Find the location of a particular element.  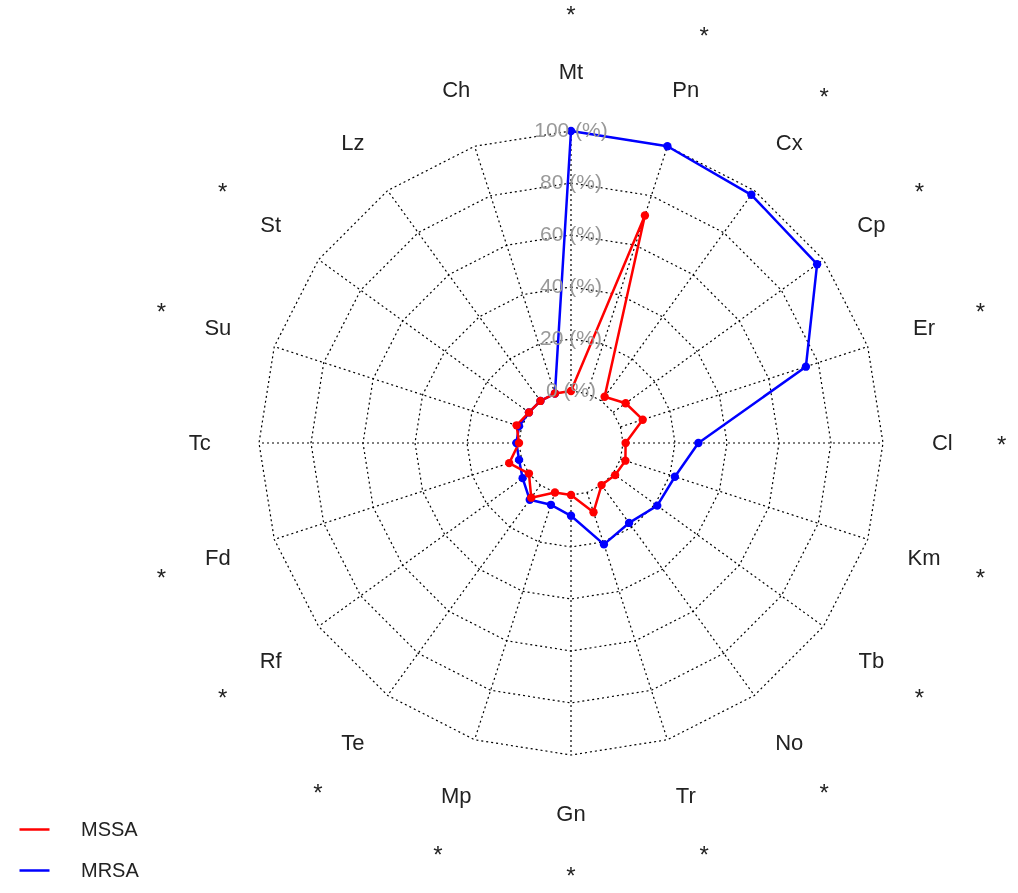

spoke-label: Te is located at coordinates (353, 743).